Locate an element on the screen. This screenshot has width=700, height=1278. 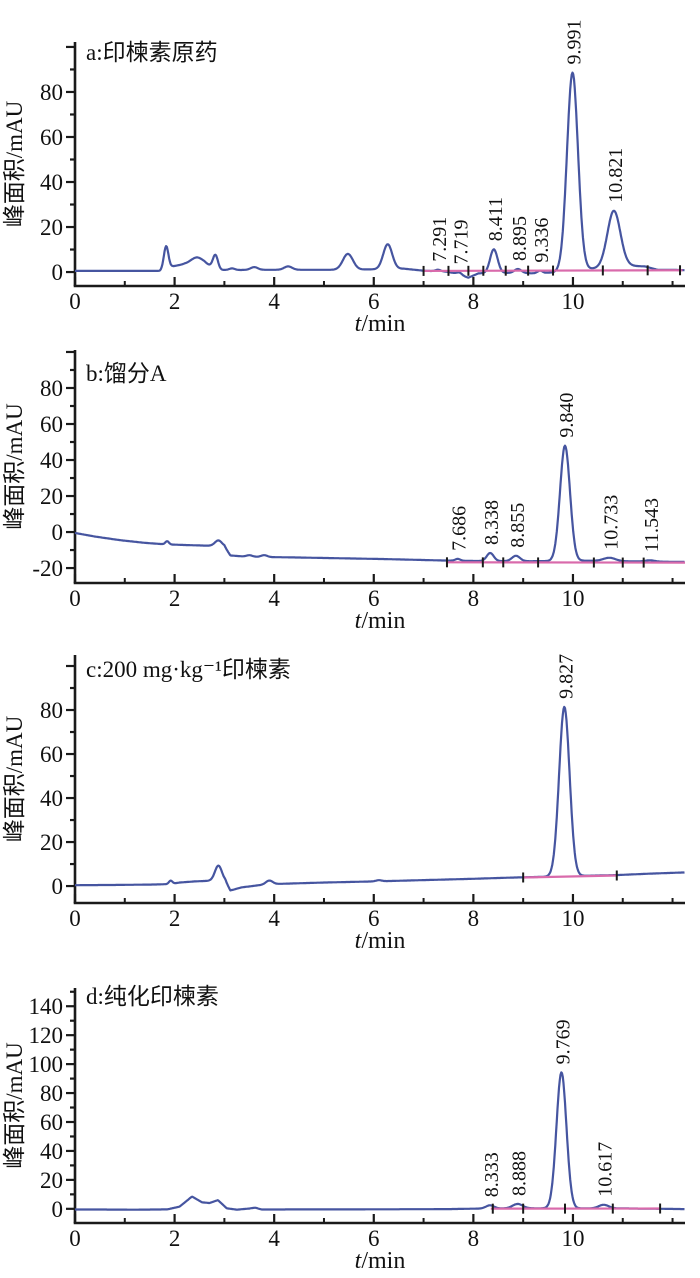
panel-title: b:馏分A is located at coordinates (126, 373).